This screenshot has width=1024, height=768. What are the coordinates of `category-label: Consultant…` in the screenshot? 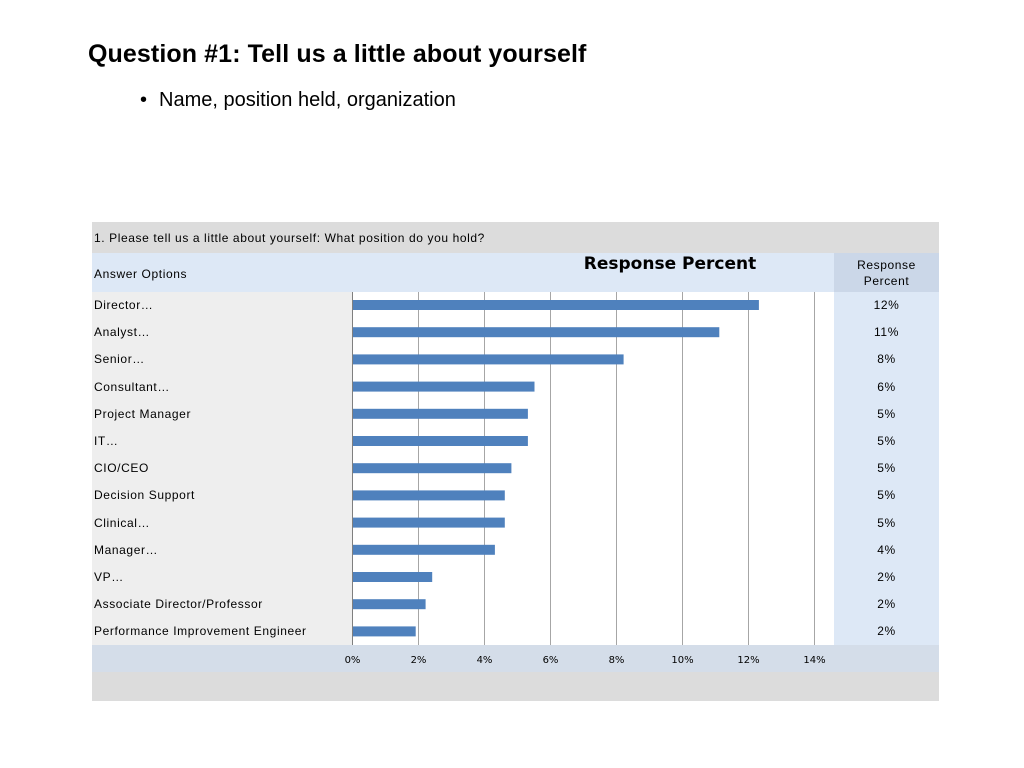 It's located at (132, 386).